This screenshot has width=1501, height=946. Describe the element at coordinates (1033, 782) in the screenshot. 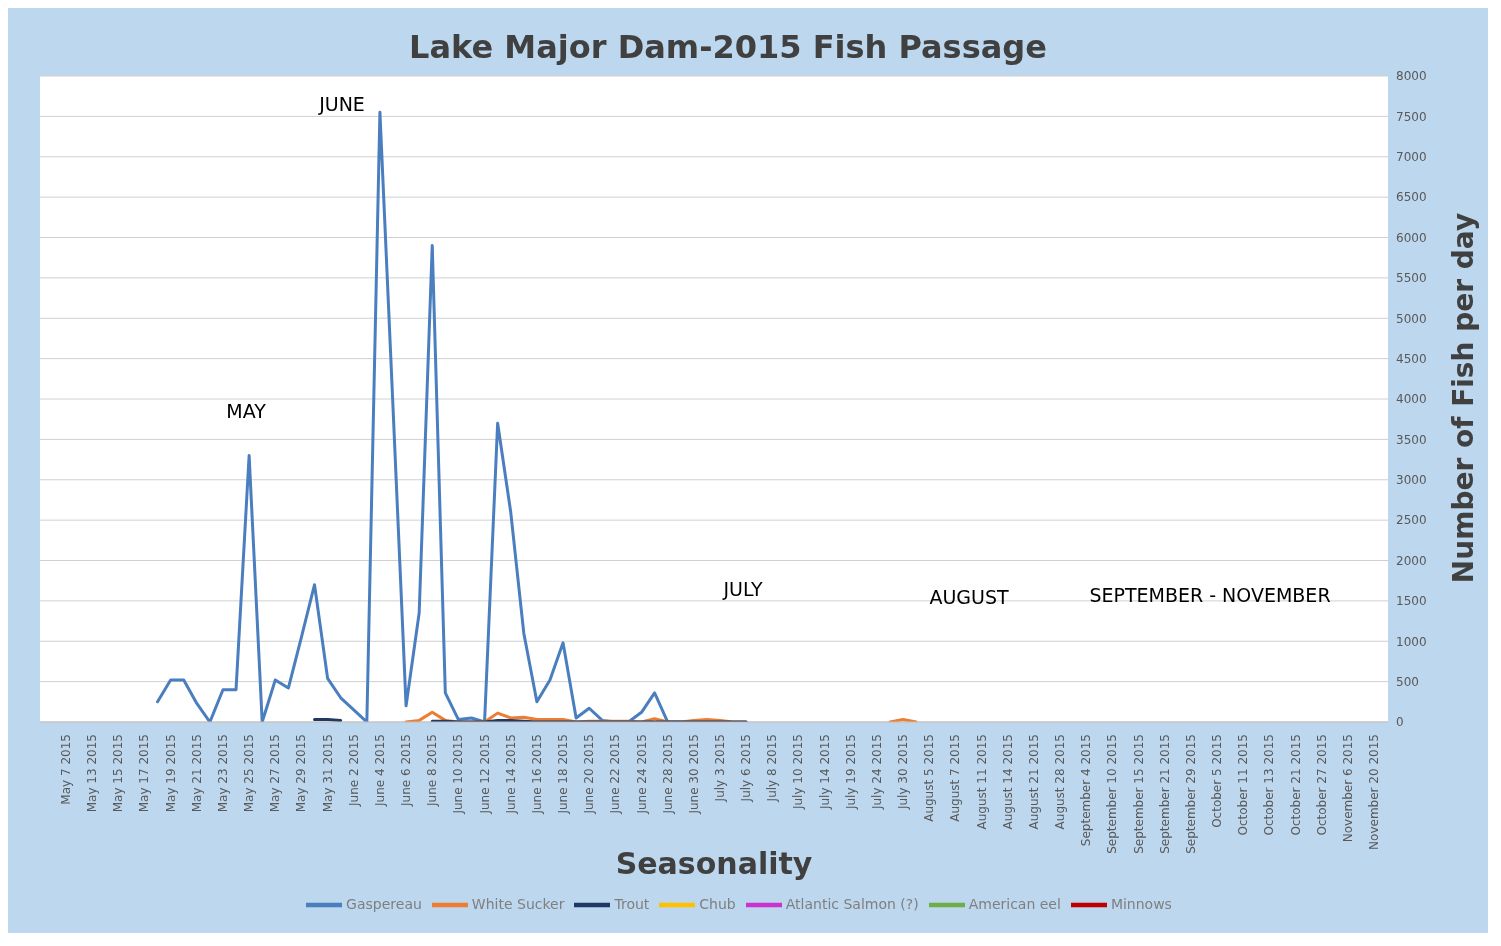

I see `x-tick-label: August 21 2015` at that location.